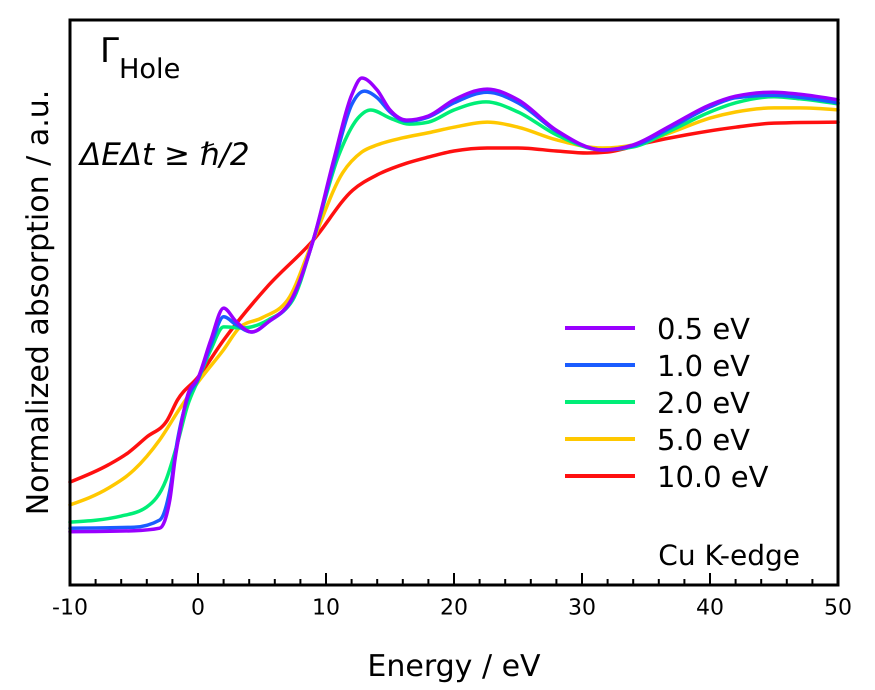  I want to click on legend-label: 5.0 eV, so click(703, 440).